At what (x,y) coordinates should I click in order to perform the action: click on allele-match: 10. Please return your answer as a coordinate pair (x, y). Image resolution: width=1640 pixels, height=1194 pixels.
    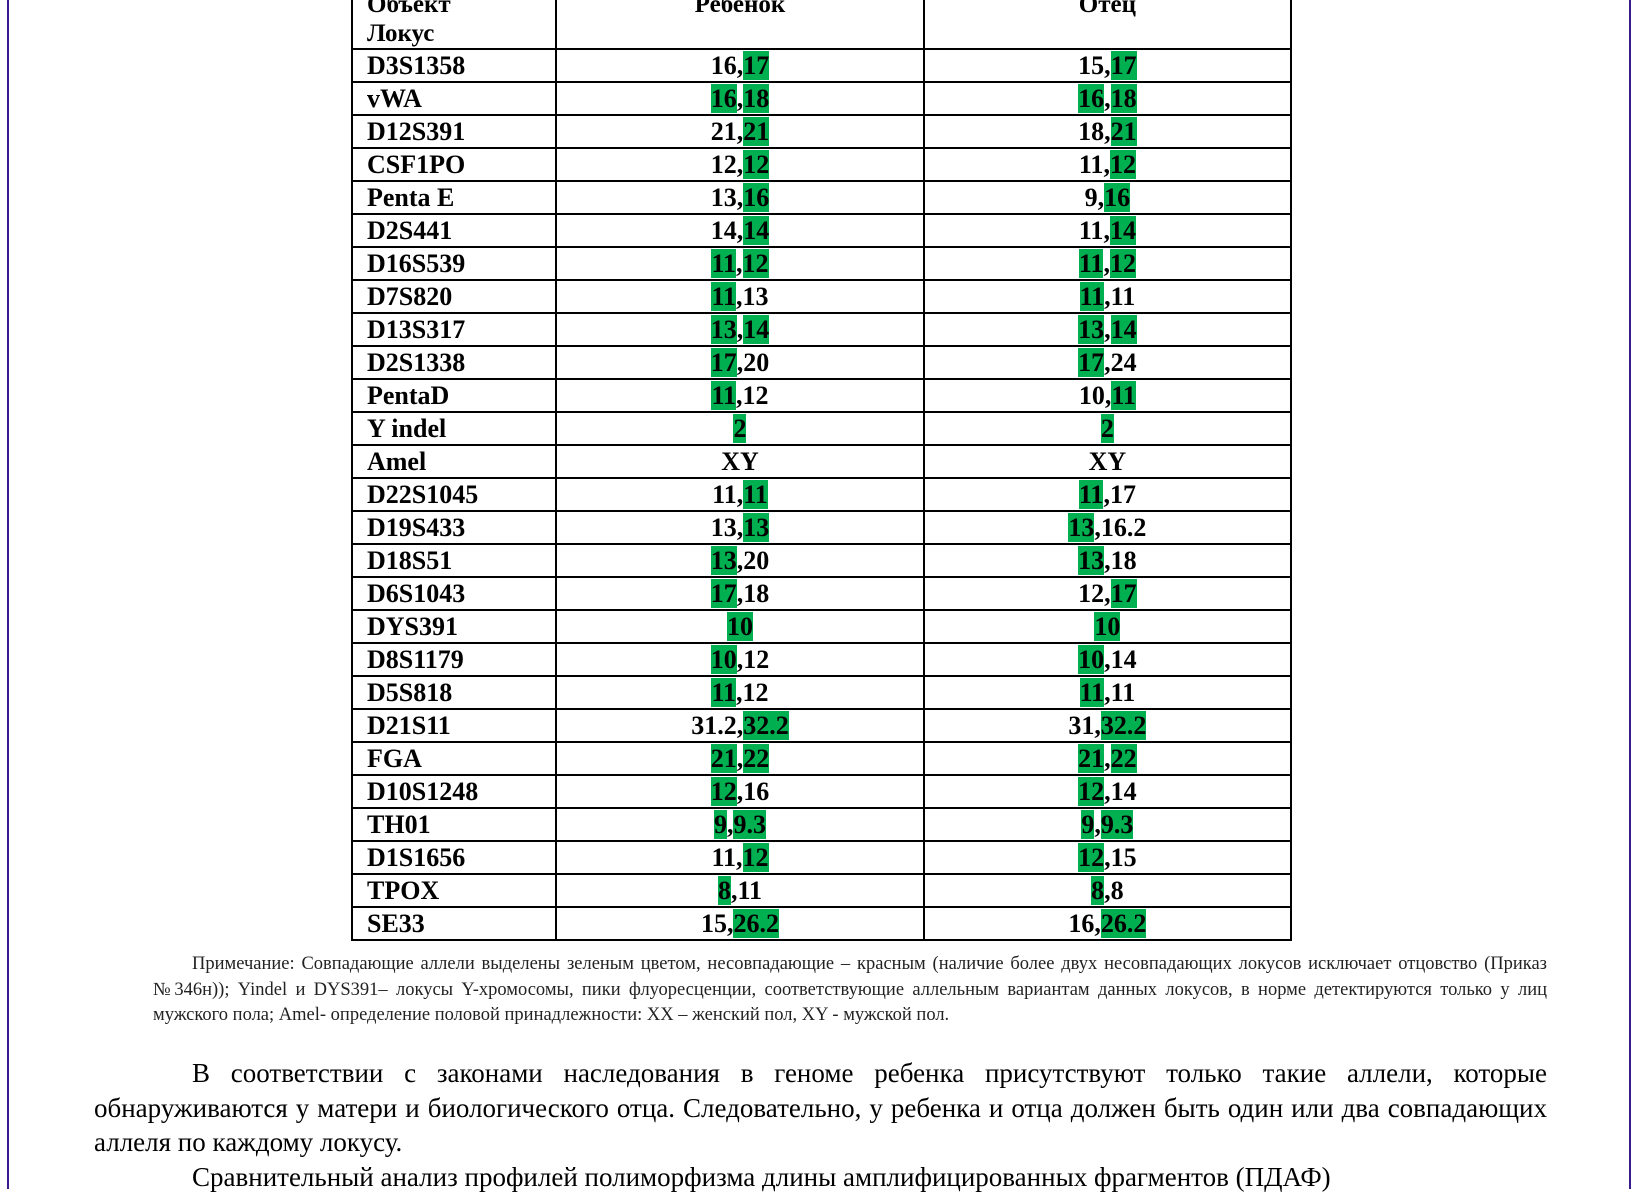
    Looking at the image, I should click on (1107, 626).